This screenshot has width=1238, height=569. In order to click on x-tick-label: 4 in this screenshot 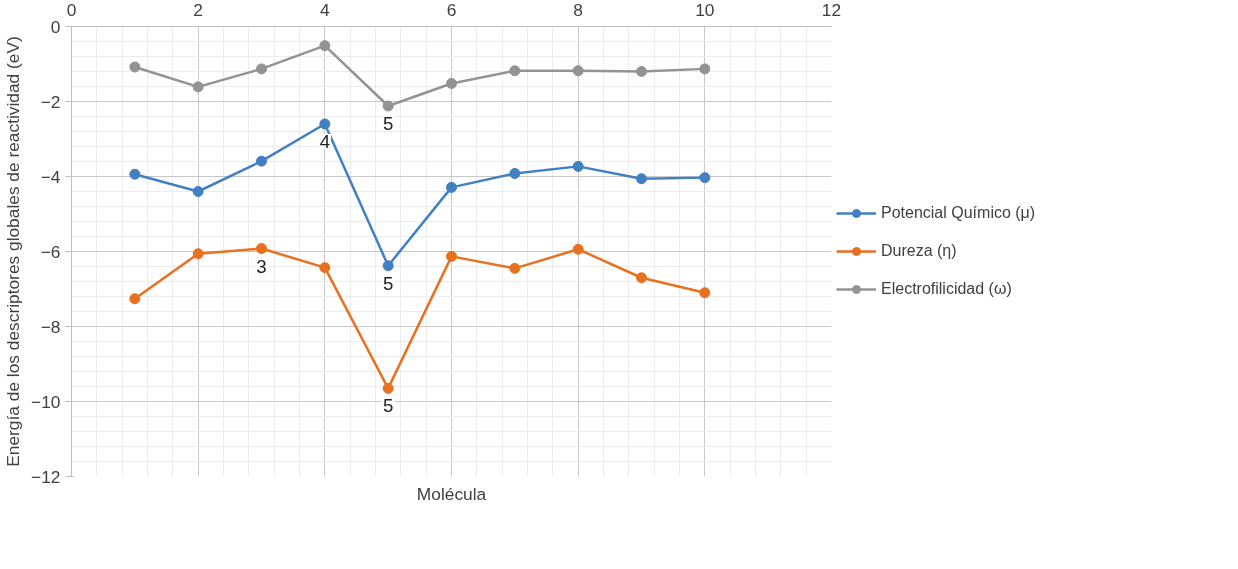, I will do `click(325, 10)`.